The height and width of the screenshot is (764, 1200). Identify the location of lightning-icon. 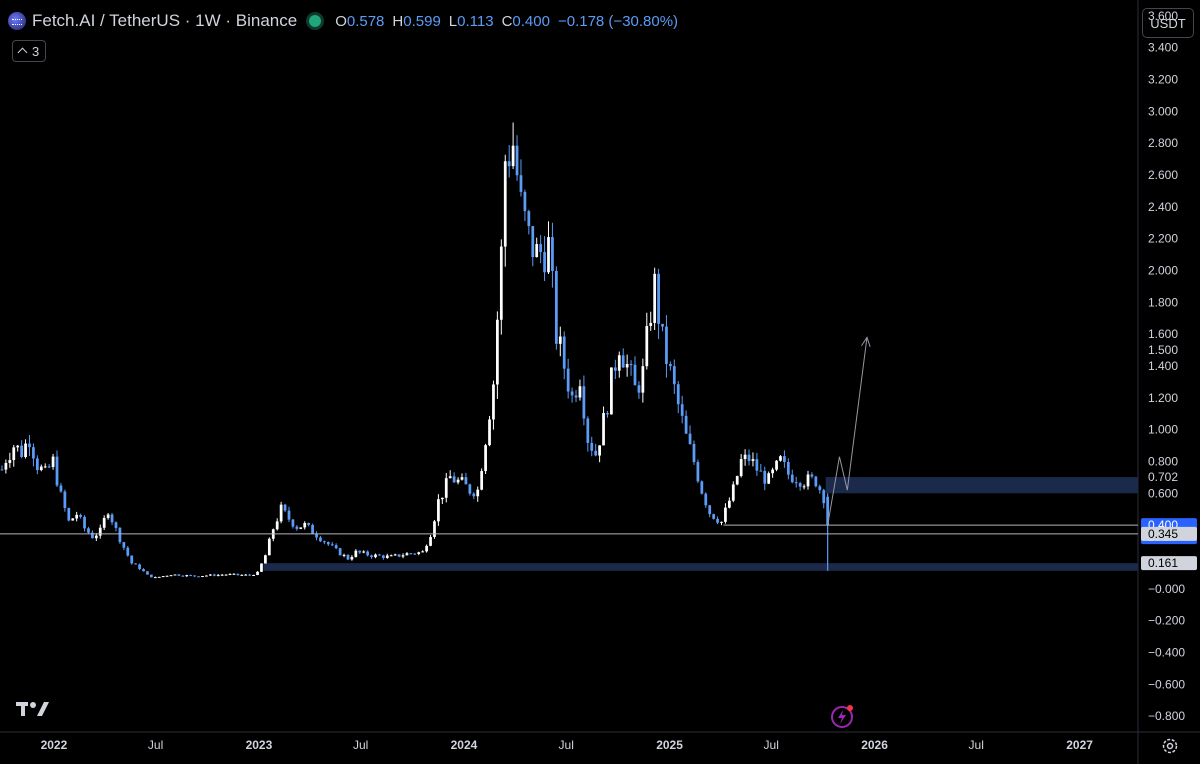
(842, 717).